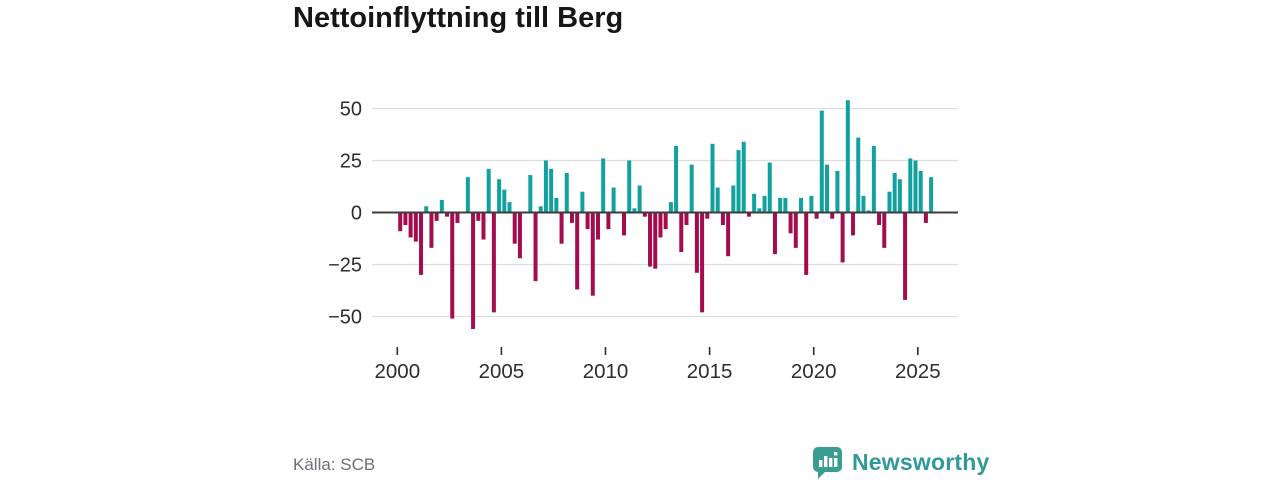  What do you see at coordinates (334, 464) in the screenshot?
I see `source-label: Källa: SCB` at bounding box center [334, 464].